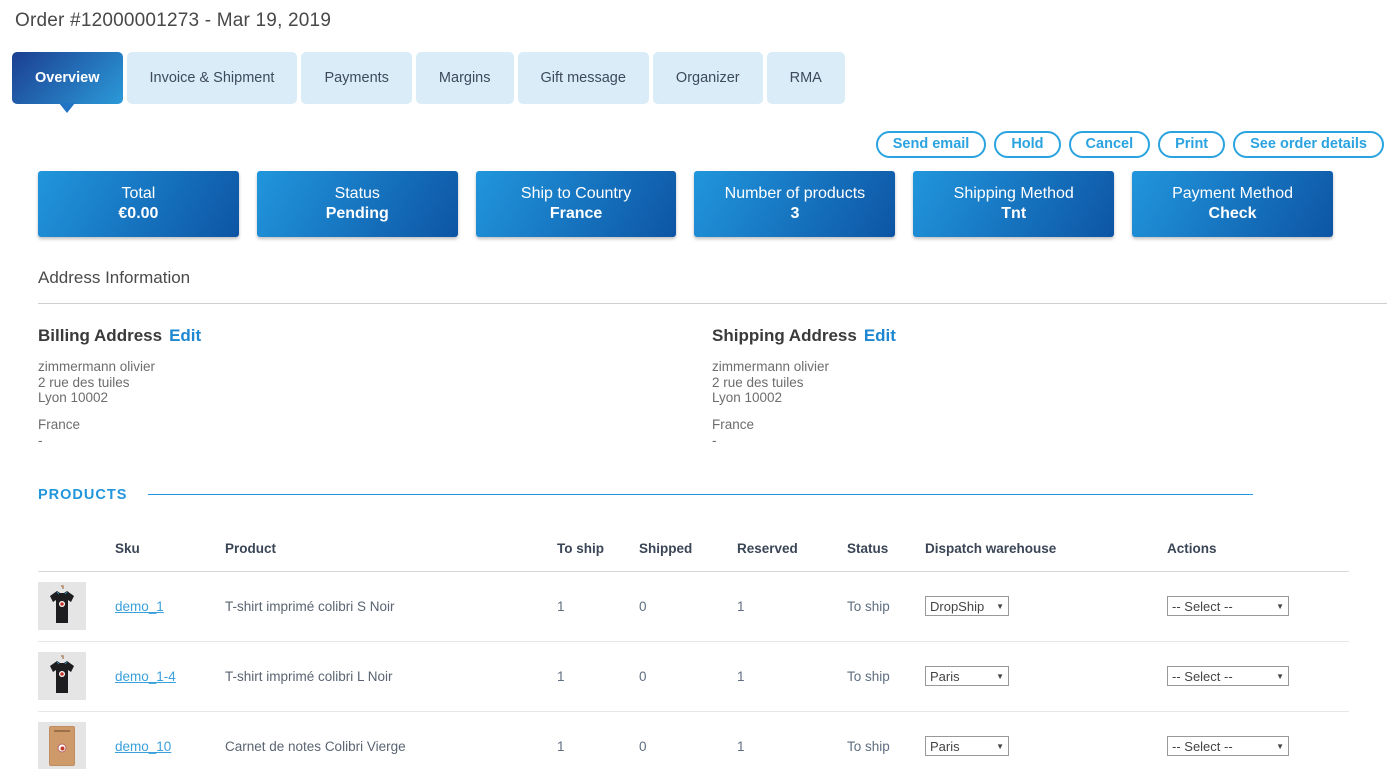  What do you see at coordinates (310, 606) in the screenshot?
I see `product-name: T-shirt imprimé colibri S Noir` at bounding box center [310, 606].